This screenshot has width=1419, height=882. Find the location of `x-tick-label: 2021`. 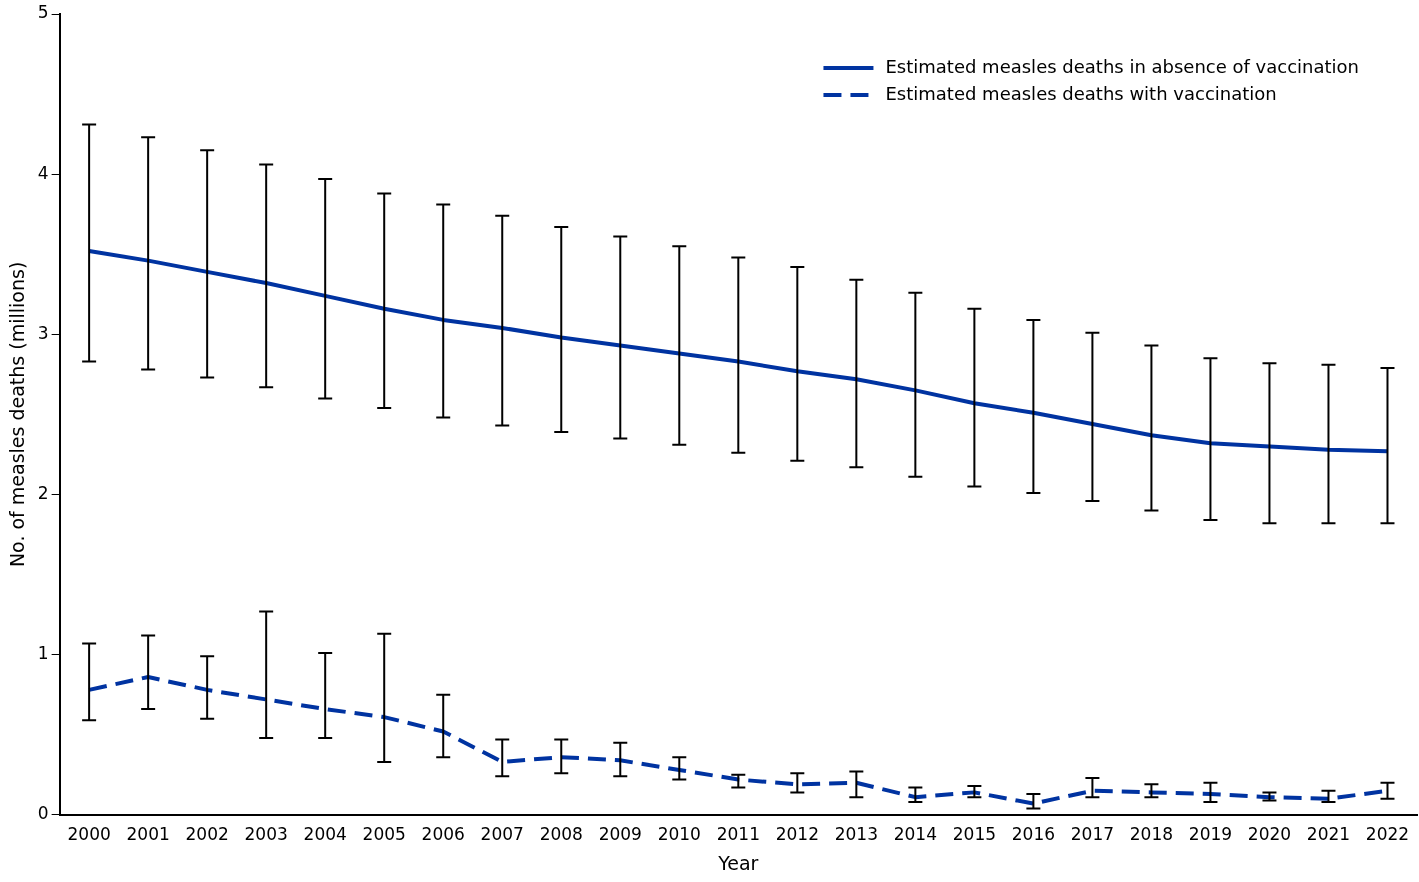

x-tick-label: 2021 is located at coordinates (1328, 834).